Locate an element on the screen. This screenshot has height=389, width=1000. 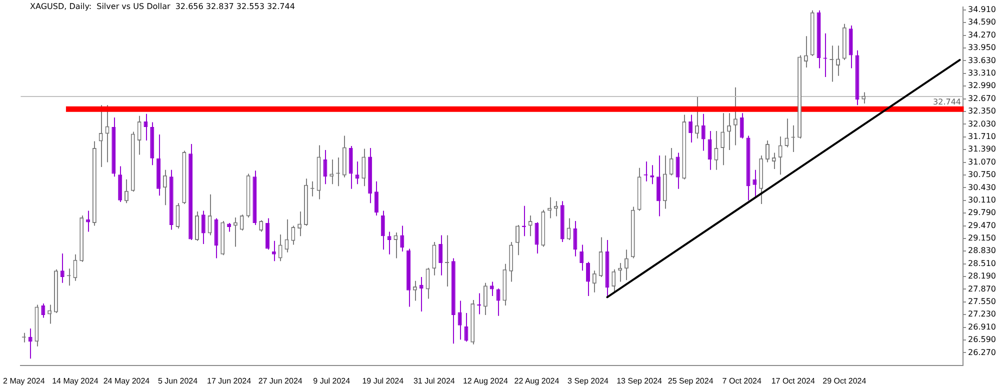
x-tick-label: 12 Aug 2024 is located at coordinates (485, 381).